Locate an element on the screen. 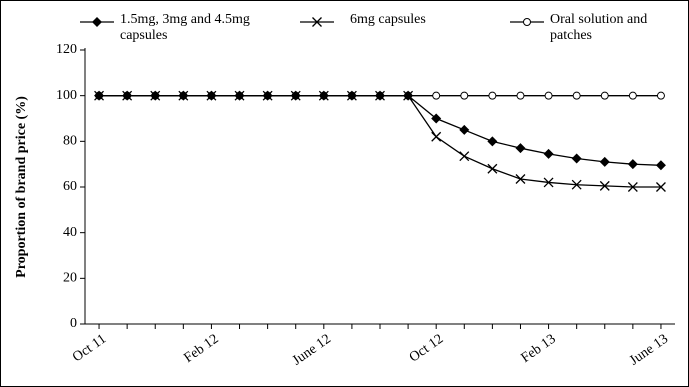 The height and width of the screenshot is (387, 689). x-tick-label: Oct 11 is located at coordinates (89, 349).